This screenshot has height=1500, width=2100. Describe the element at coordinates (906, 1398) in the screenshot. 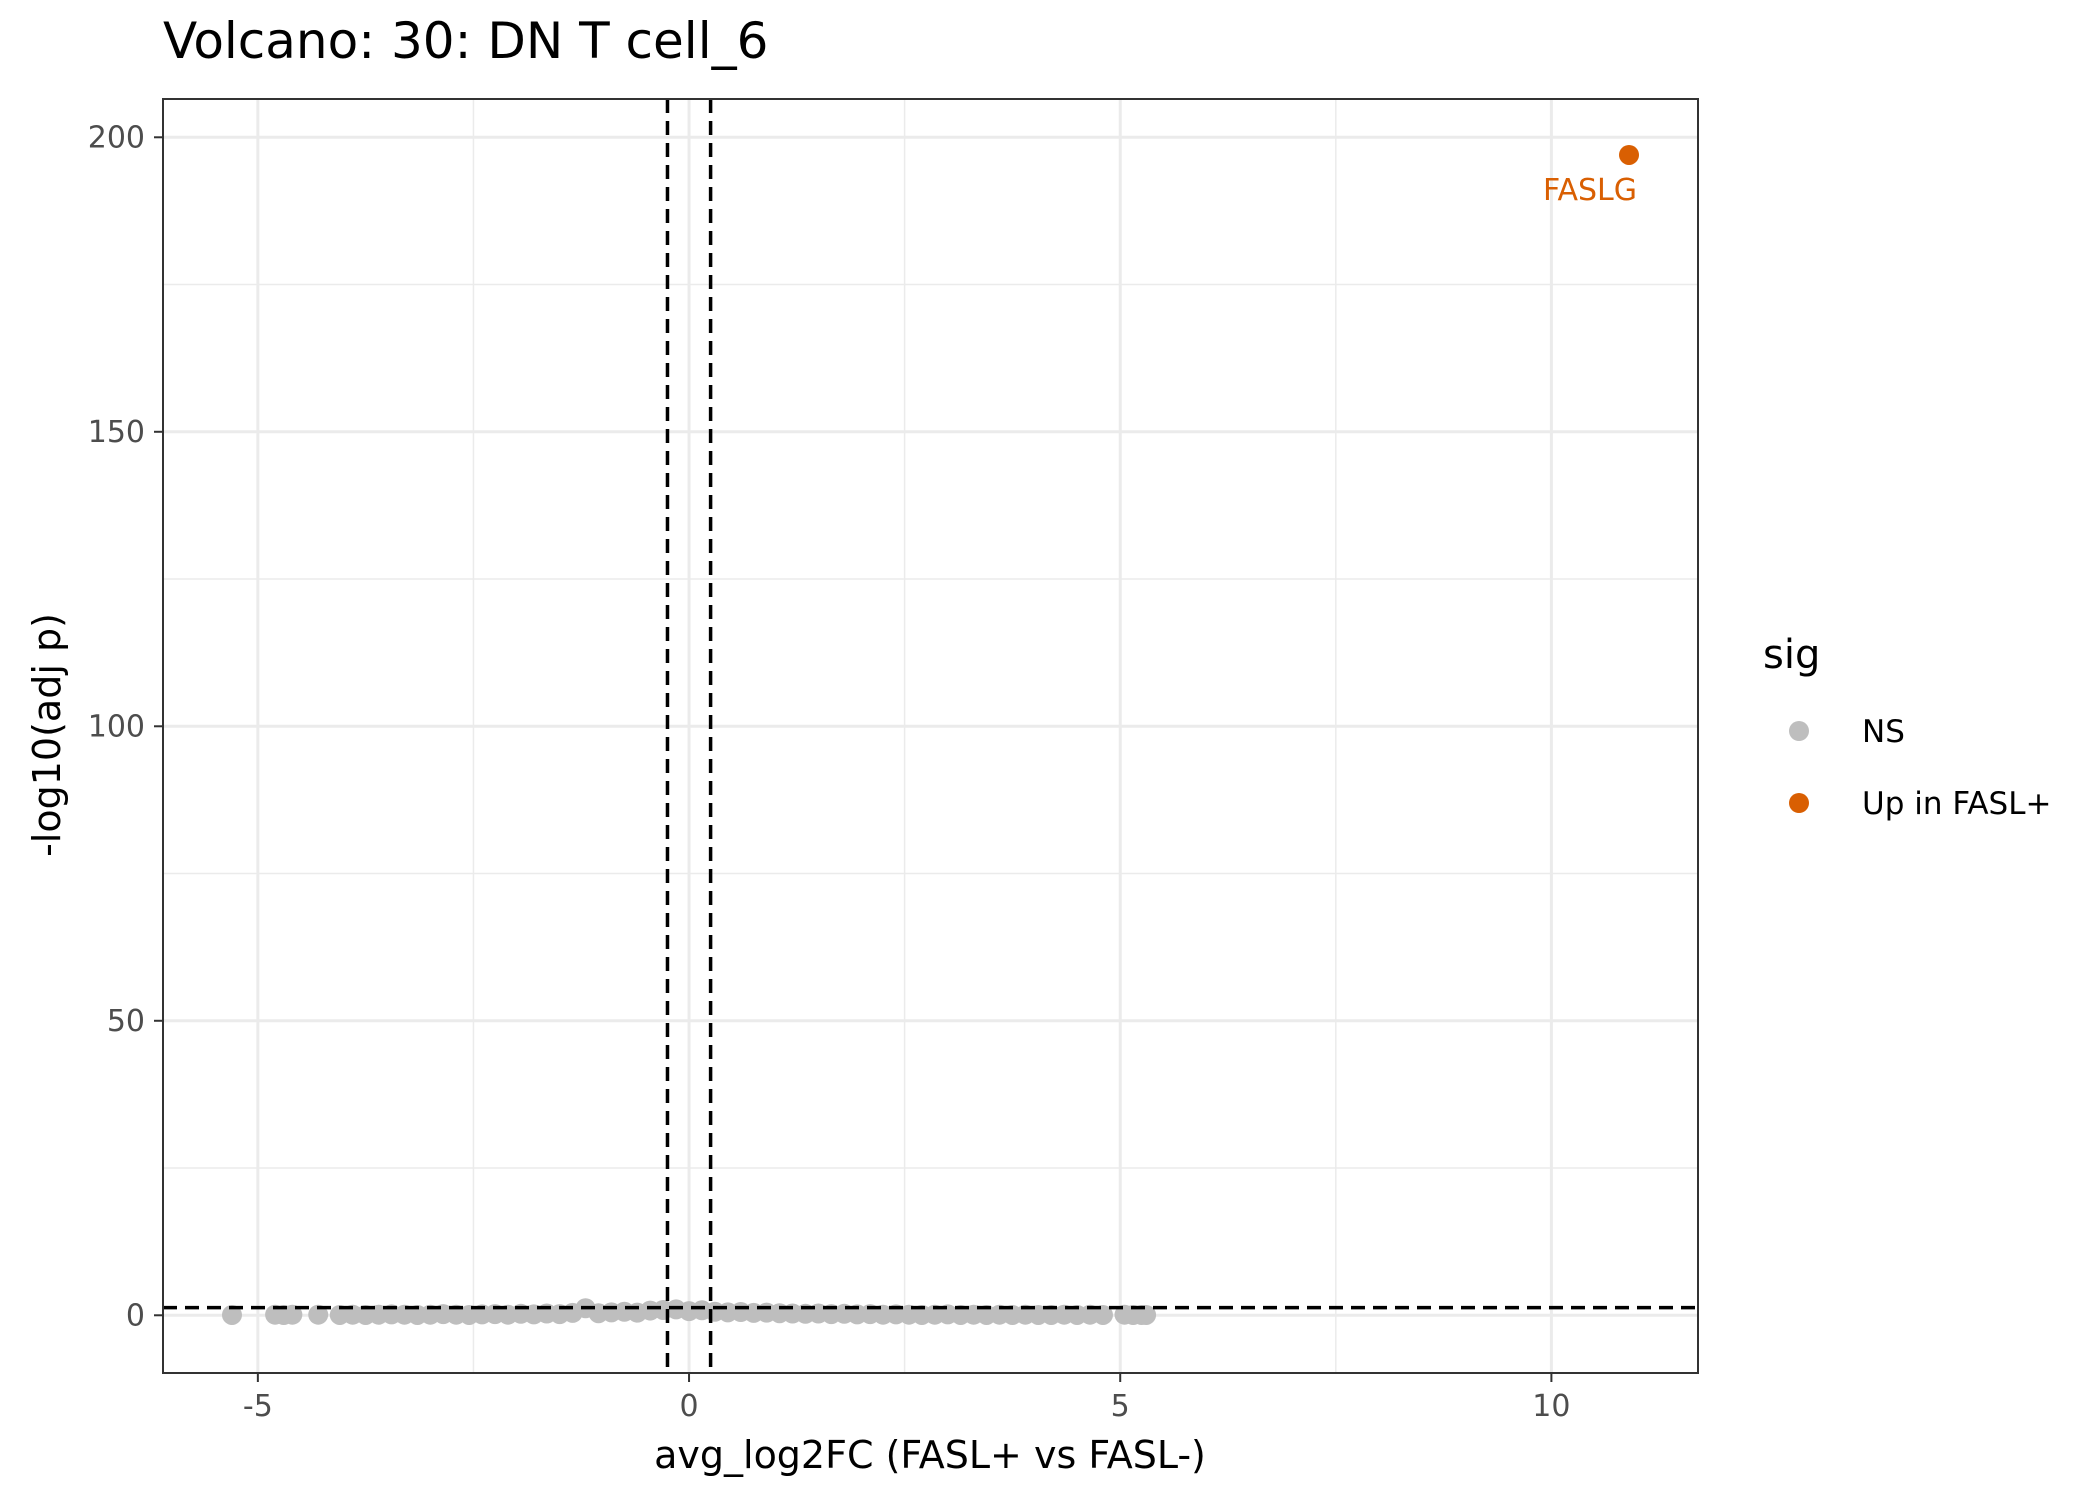

I see `x-axis: -5 0 5 10` at that location.